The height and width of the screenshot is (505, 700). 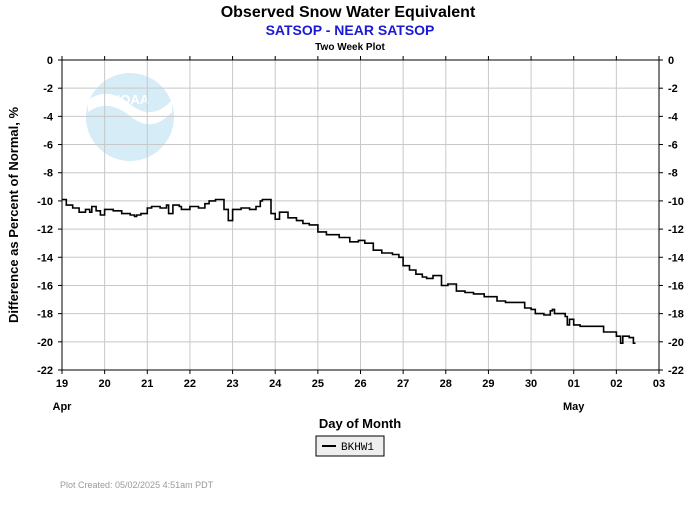 What do you see at coordinates (446, 384) in the screenshot?
I see `x-tick-label: 28` at bounding box center [446, 384].